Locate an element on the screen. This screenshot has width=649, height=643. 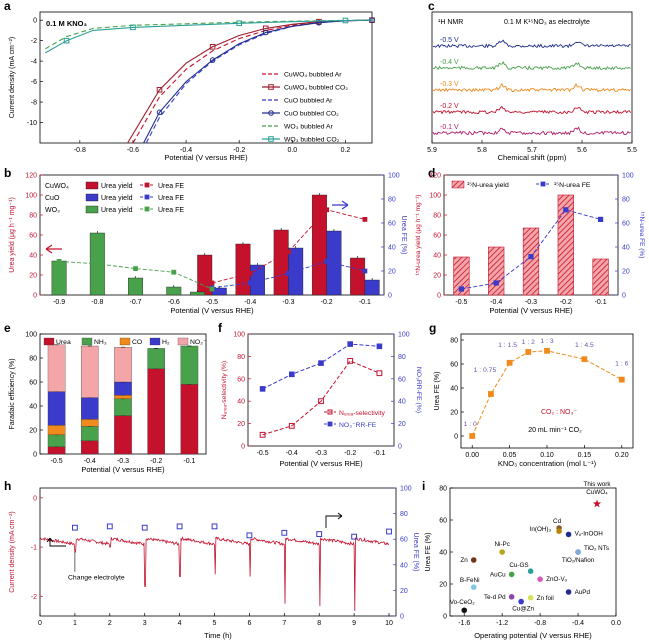
b-y-tick-label: 60 is located at coordinates (33, 236).